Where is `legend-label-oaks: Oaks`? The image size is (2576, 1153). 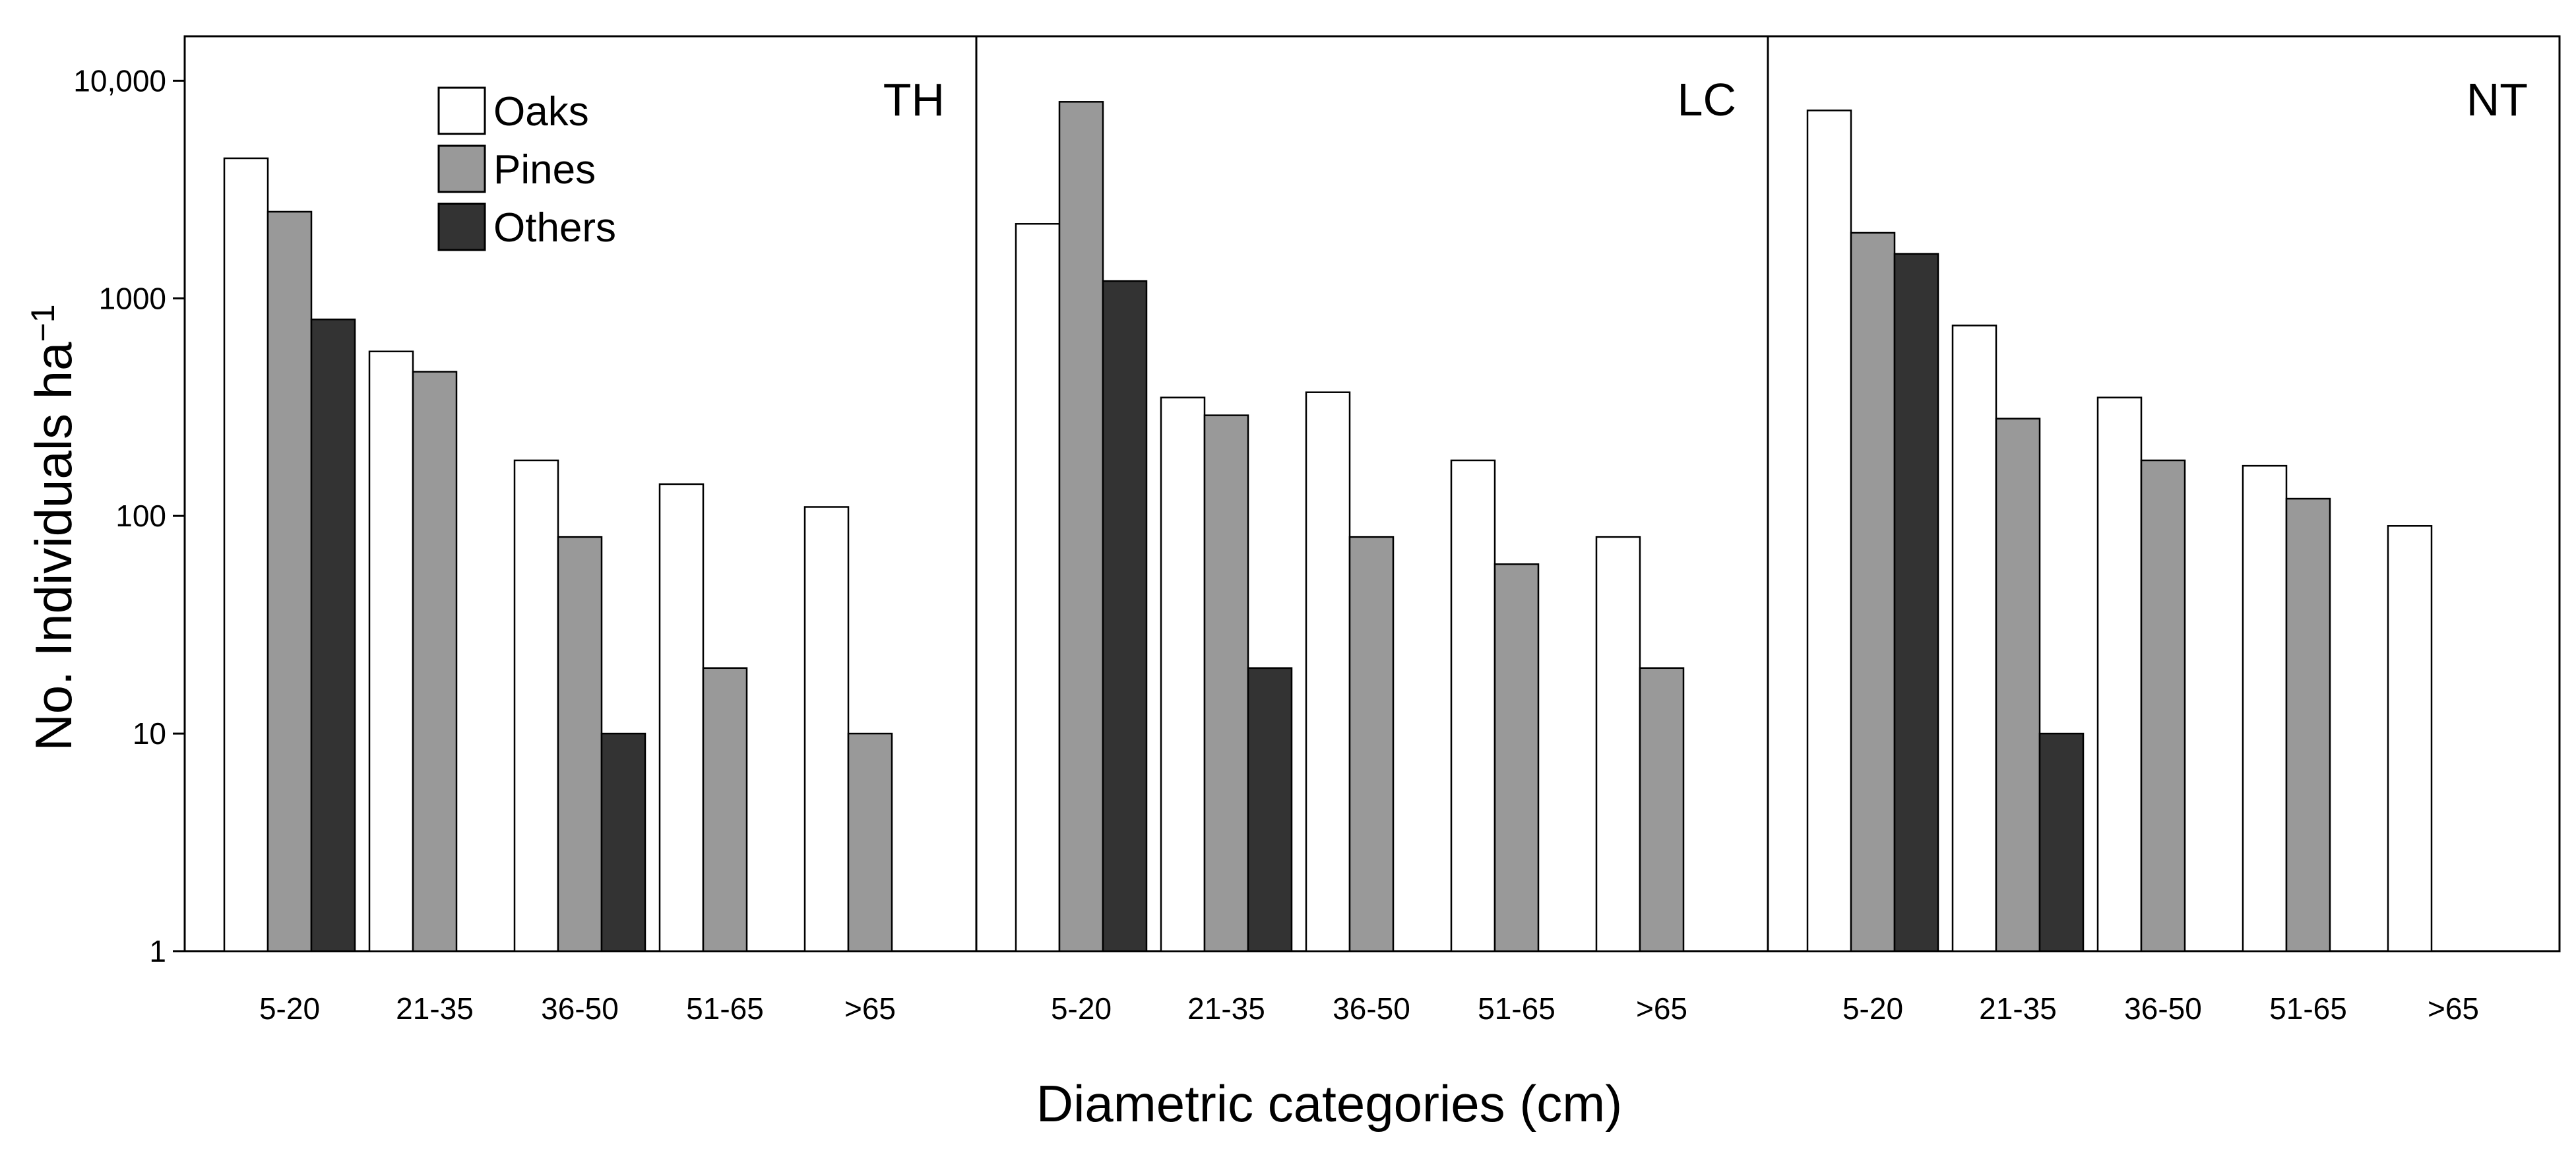
legend-label-oaks: Oaks is located at coordinates (541, 112).